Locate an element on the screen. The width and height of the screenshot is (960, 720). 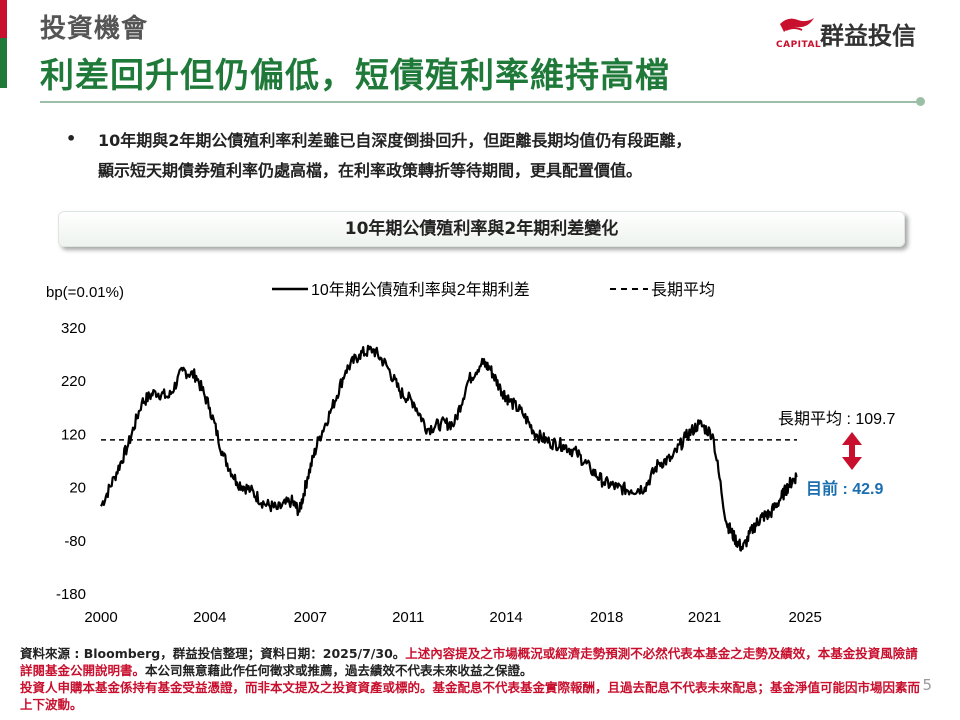
current-annotation: 目前 : 42.9 is located at coordinates (844, 488).